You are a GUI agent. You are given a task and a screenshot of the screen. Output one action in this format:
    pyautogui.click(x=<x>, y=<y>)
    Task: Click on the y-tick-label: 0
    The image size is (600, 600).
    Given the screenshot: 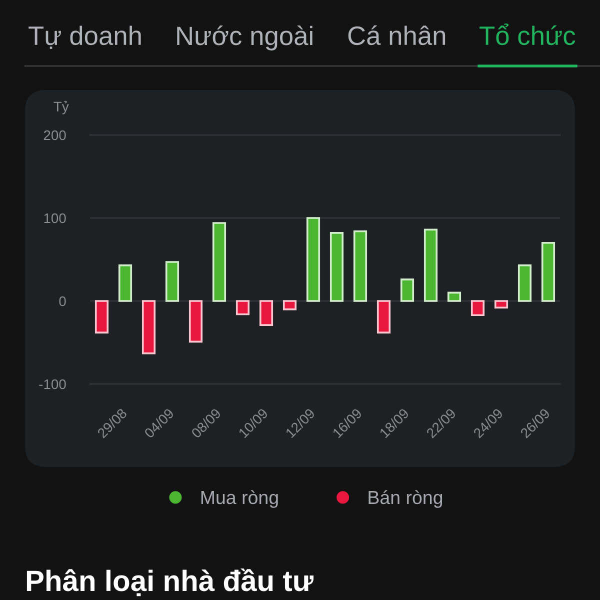 What is the action you would take?
    pyautogui.click(x=62, y=301)
    